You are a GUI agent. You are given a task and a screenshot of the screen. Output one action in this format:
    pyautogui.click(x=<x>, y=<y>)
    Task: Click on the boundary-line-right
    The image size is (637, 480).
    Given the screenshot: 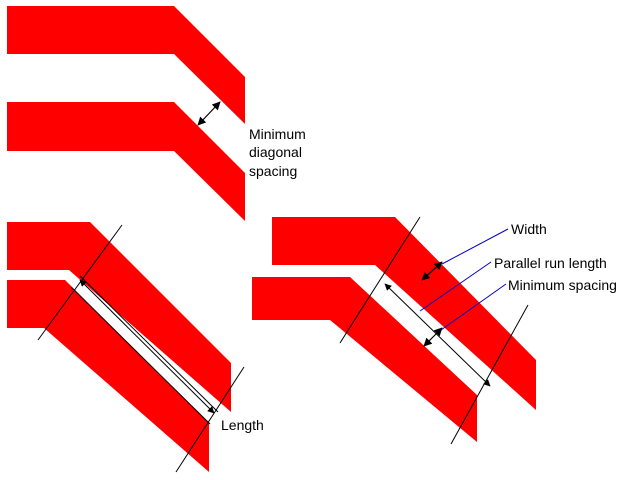 What is the action you would take?
    pyautogui.click(x=210, y=419)
    